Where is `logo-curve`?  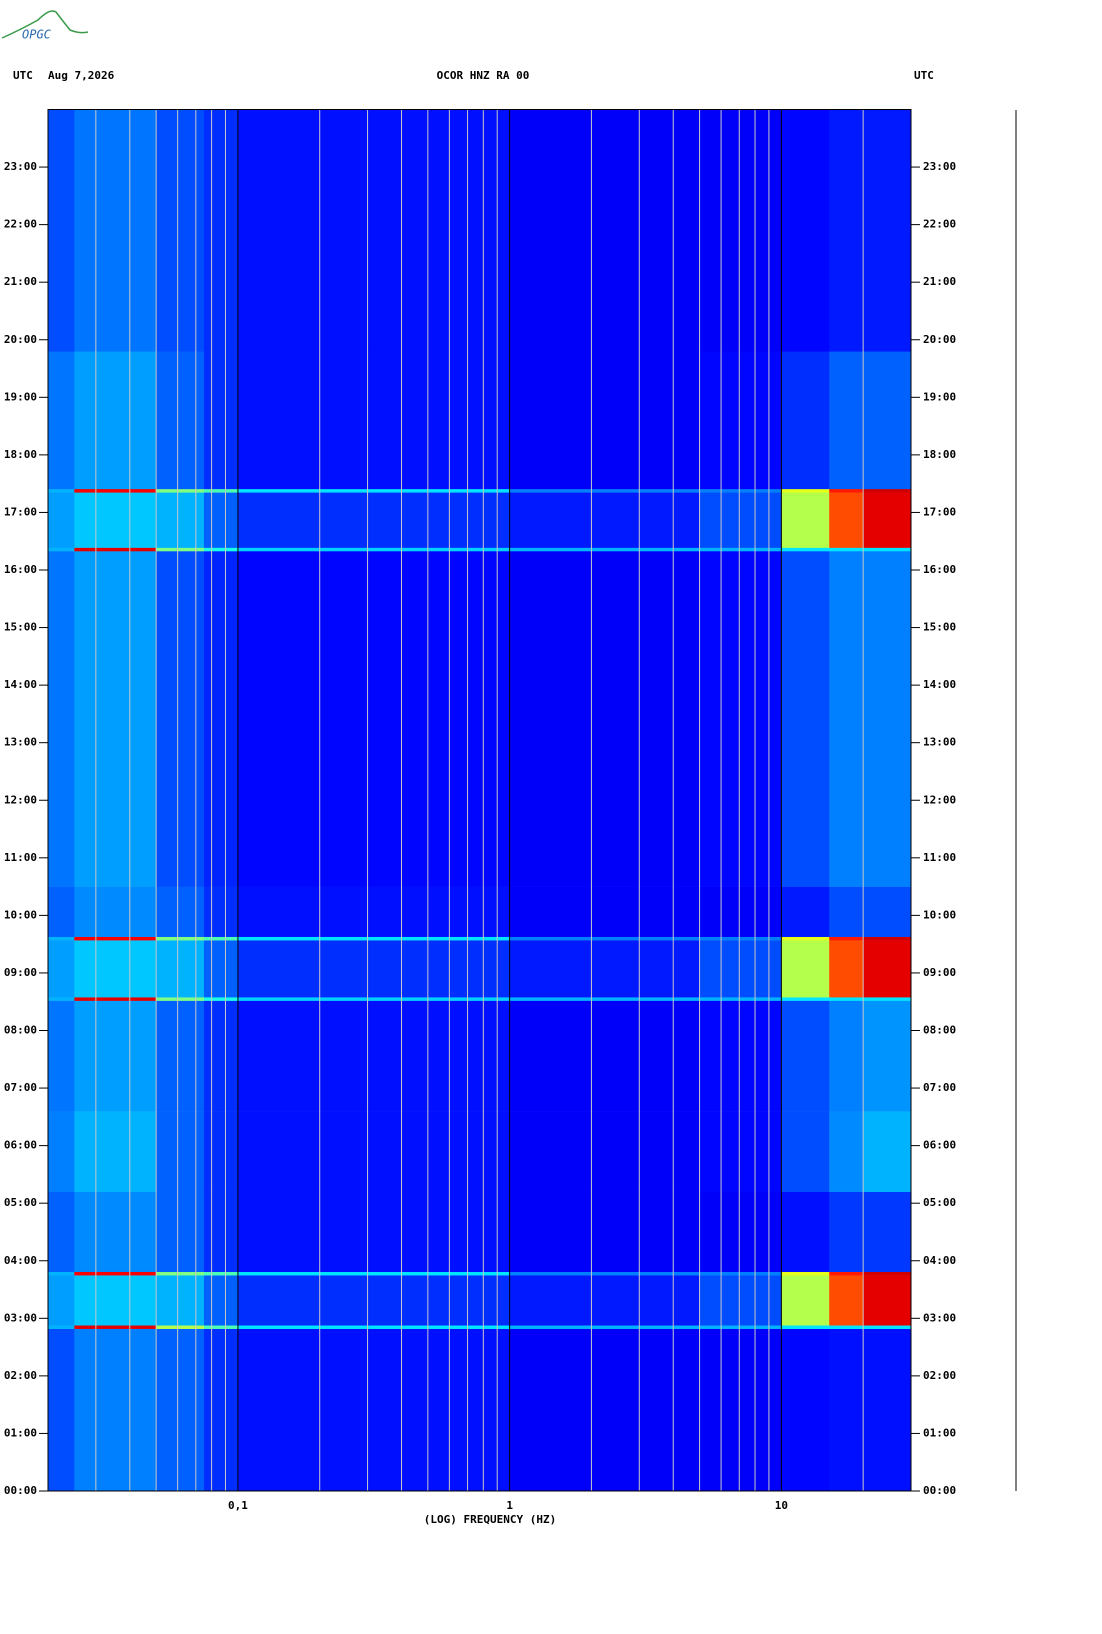
logo-curve is located at coordinates (45, 24).